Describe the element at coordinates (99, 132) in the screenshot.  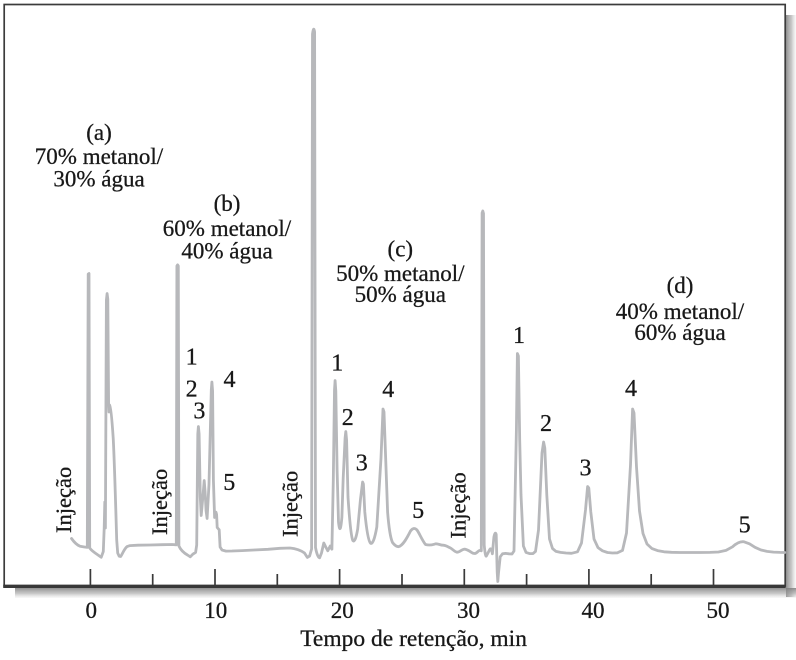
I see `svg-text: (a)` at that location.